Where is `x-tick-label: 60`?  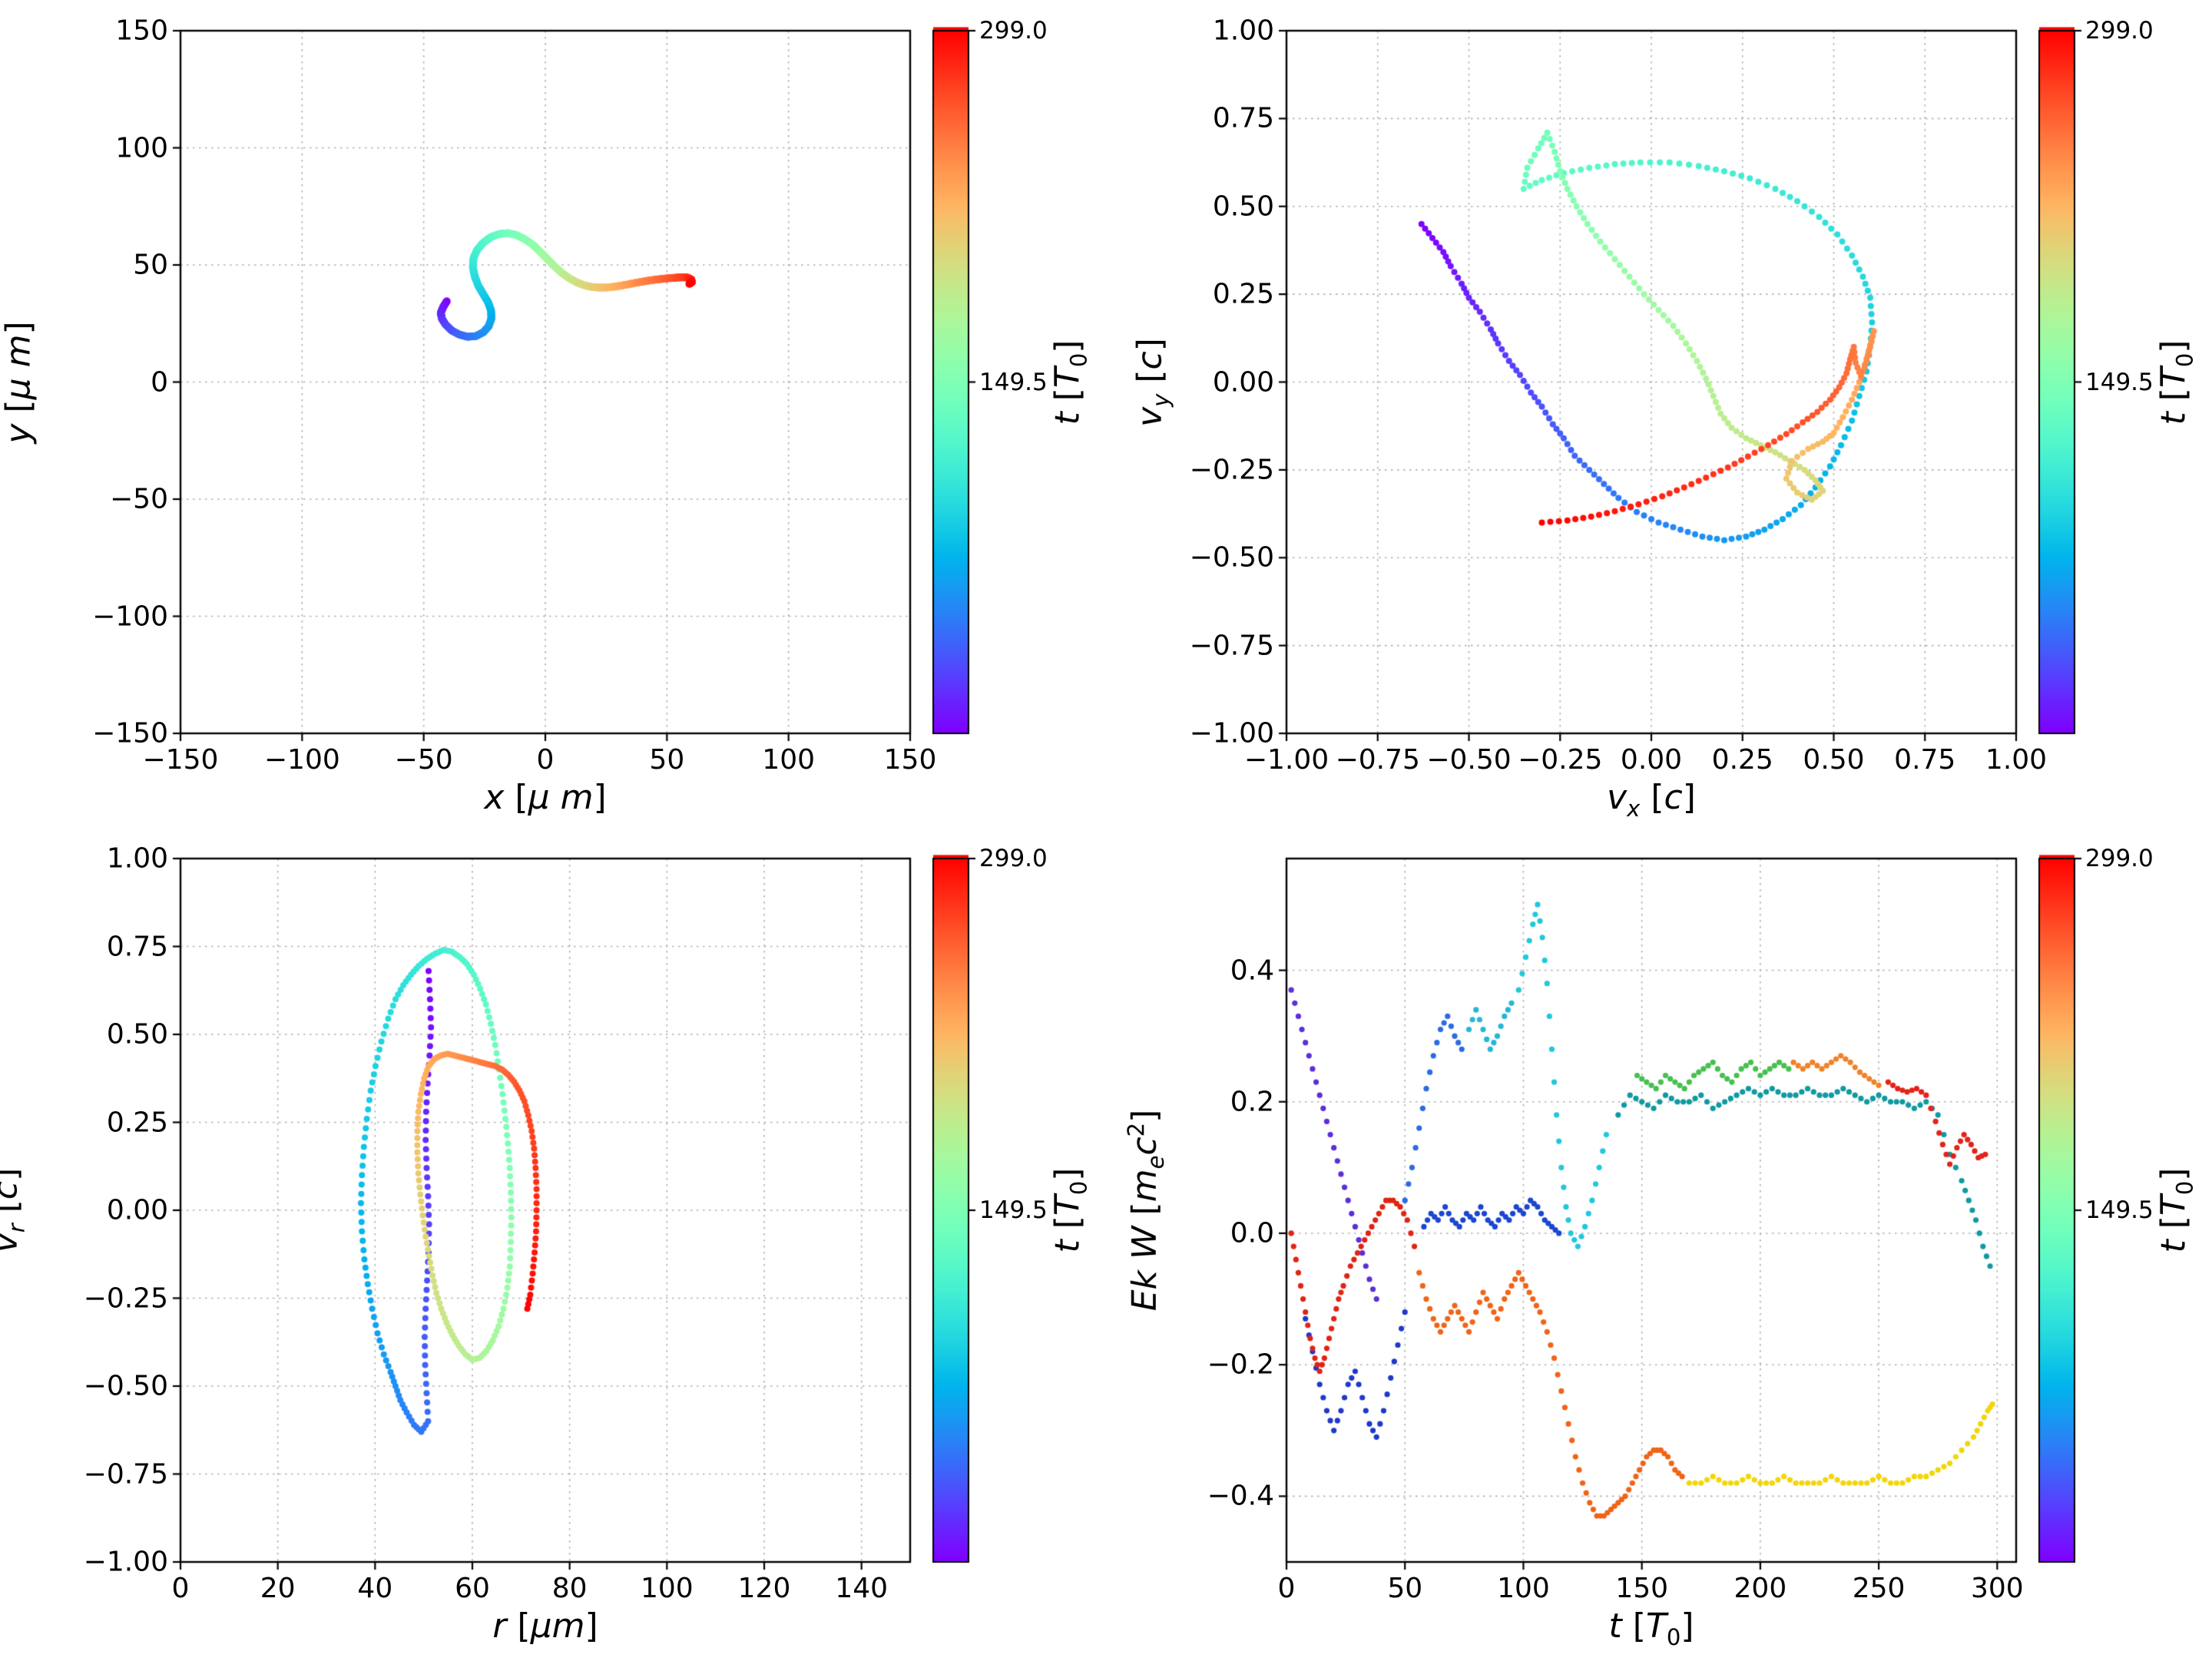 x-tick-label: 60 is located at coordinates (472, 1588).